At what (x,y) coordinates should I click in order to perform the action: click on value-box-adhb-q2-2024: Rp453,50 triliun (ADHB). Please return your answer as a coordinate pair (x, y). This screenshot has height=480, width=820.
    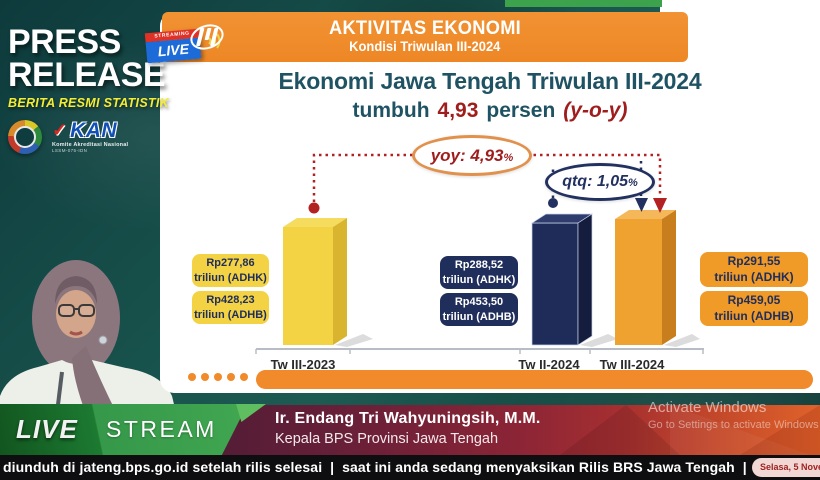
    Looking at the image, I should click on (479, 309).